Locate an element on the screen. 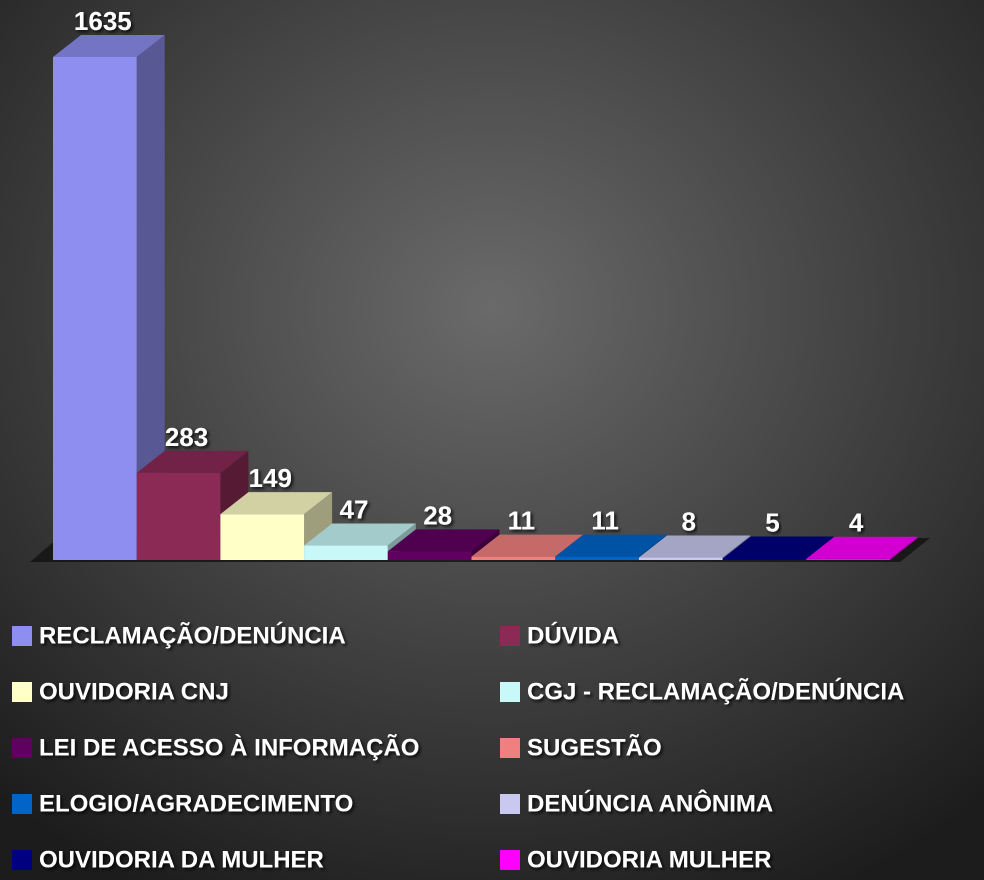 This screenshot has height=880, width=984. data-label: 8 is located at coordinates (689, 521).